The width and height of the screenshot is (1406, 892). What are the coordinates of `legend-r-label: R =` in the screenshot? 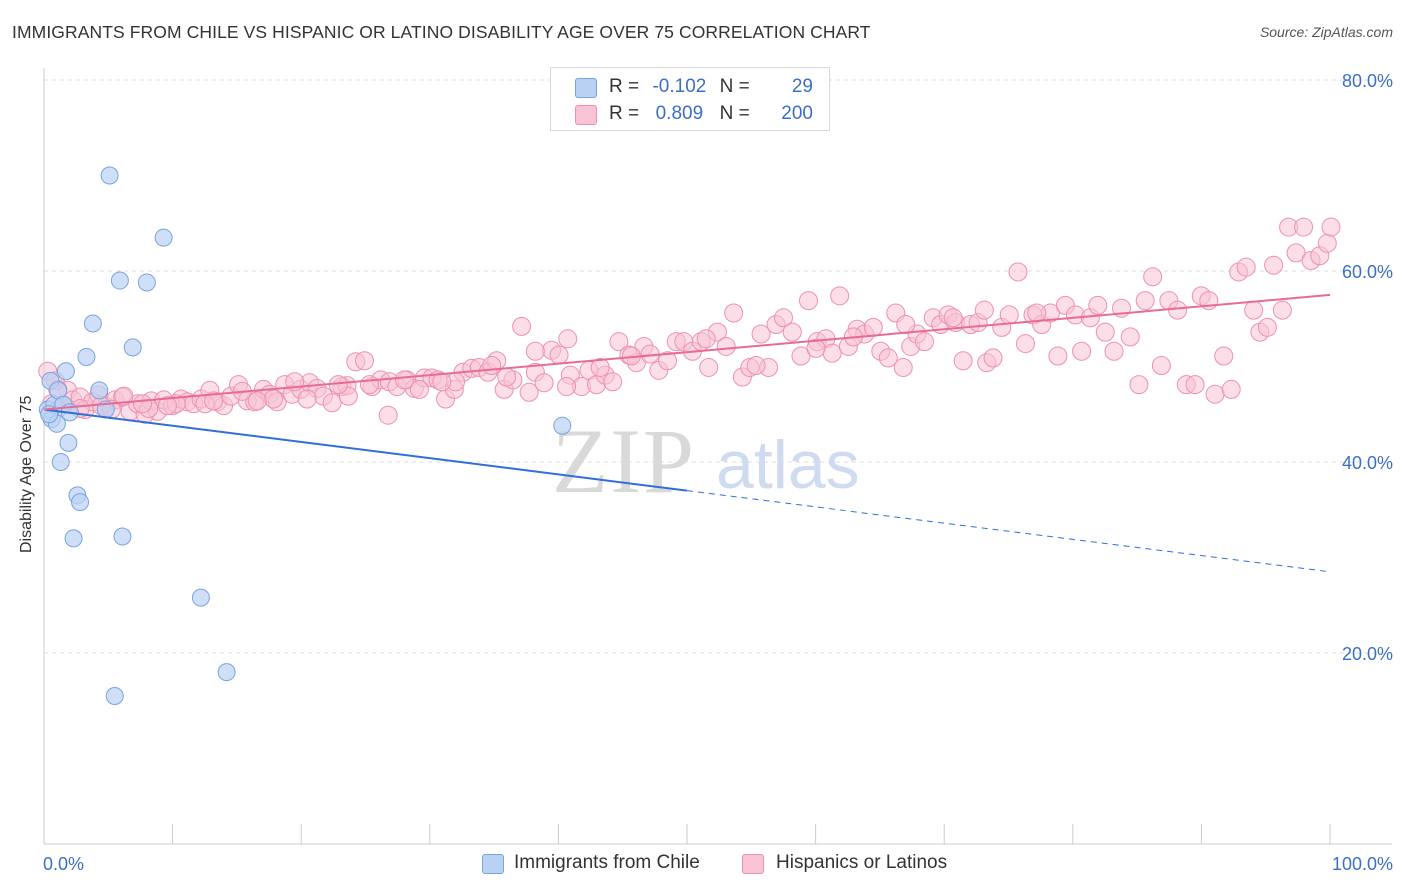 It's located at (624, 86).